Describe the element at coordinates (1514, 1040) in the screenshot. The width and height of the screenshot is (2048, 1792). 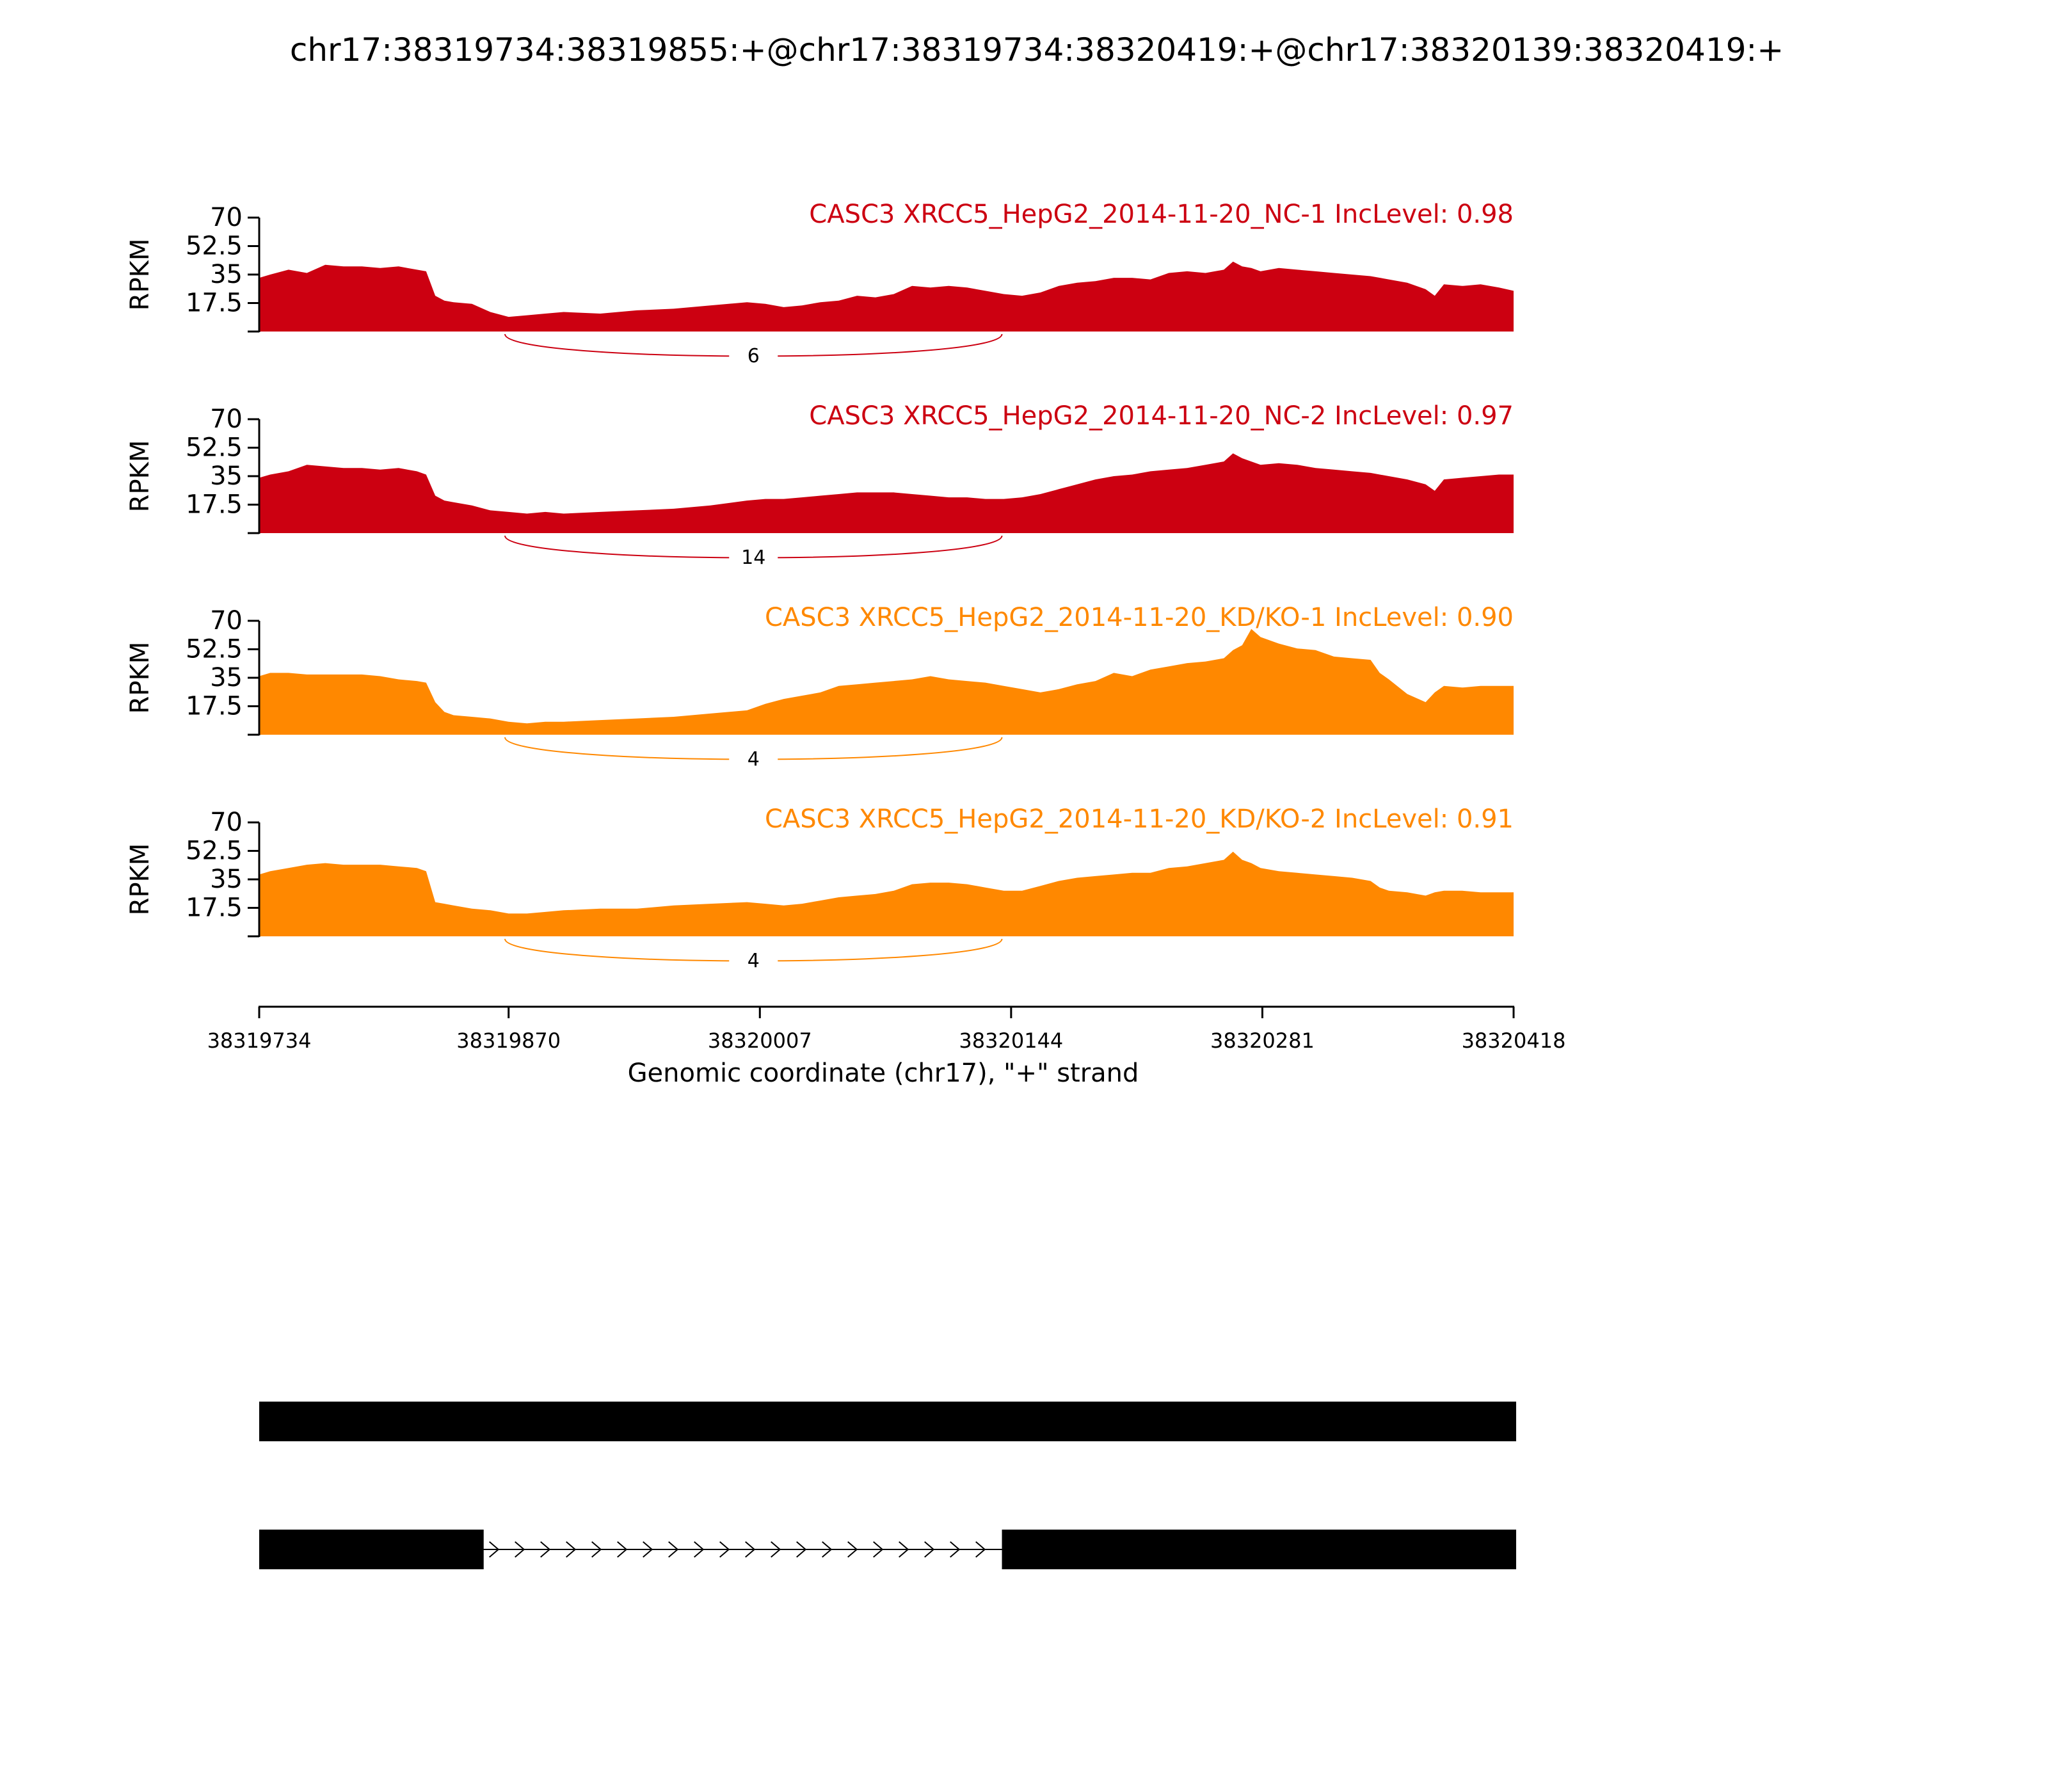
I see `x-tick-label: 38320418` at that location.